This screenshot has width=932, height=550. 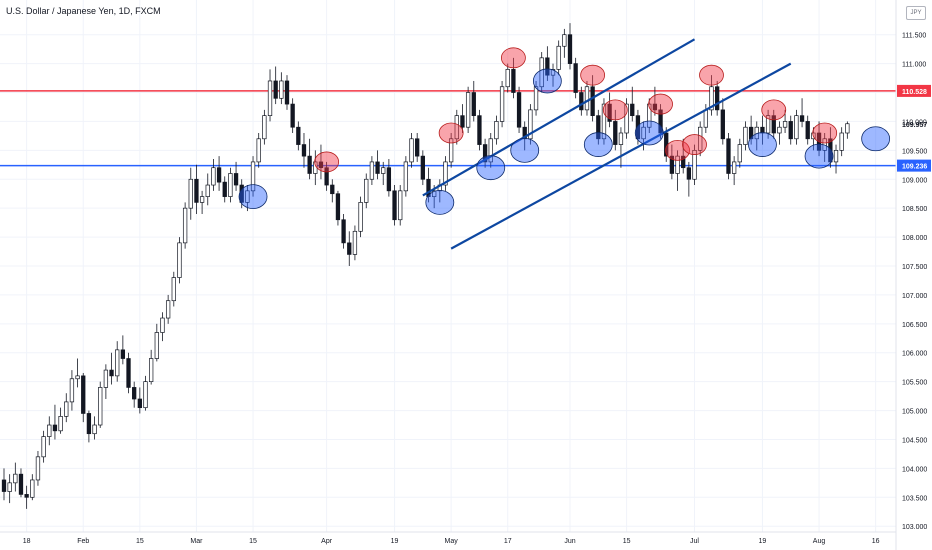 I want to click on y-tick-label: 107.500, so click(x=914, y=267).